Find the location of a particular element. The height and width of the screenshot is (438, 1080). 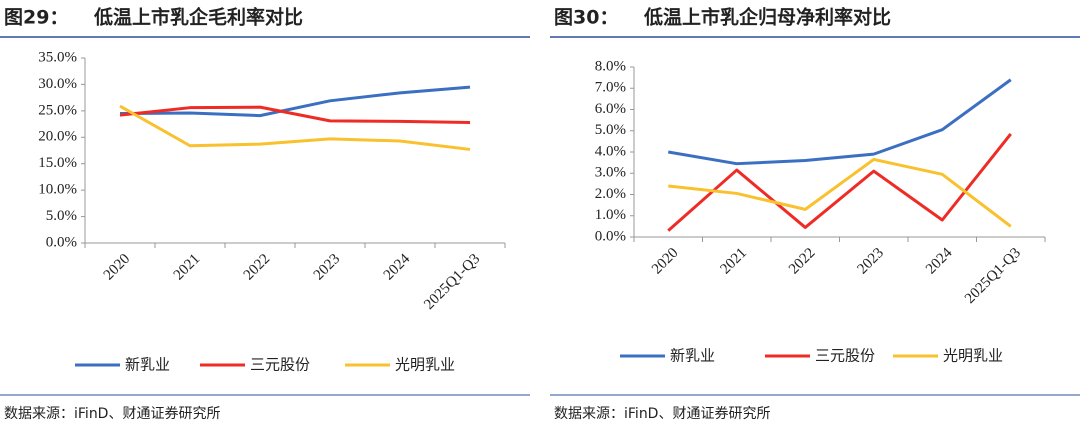

y-tick-label: 25.0% is located at coordinates (57, 110).